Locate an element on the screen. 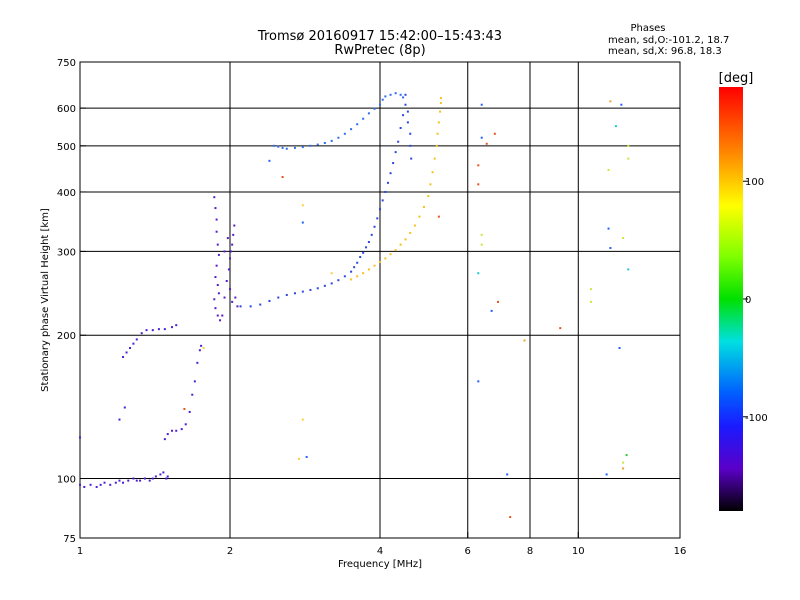 This screenshot has height=600, width=800. colorbar-tick-label: 100 is located at coordinates (754, 182).